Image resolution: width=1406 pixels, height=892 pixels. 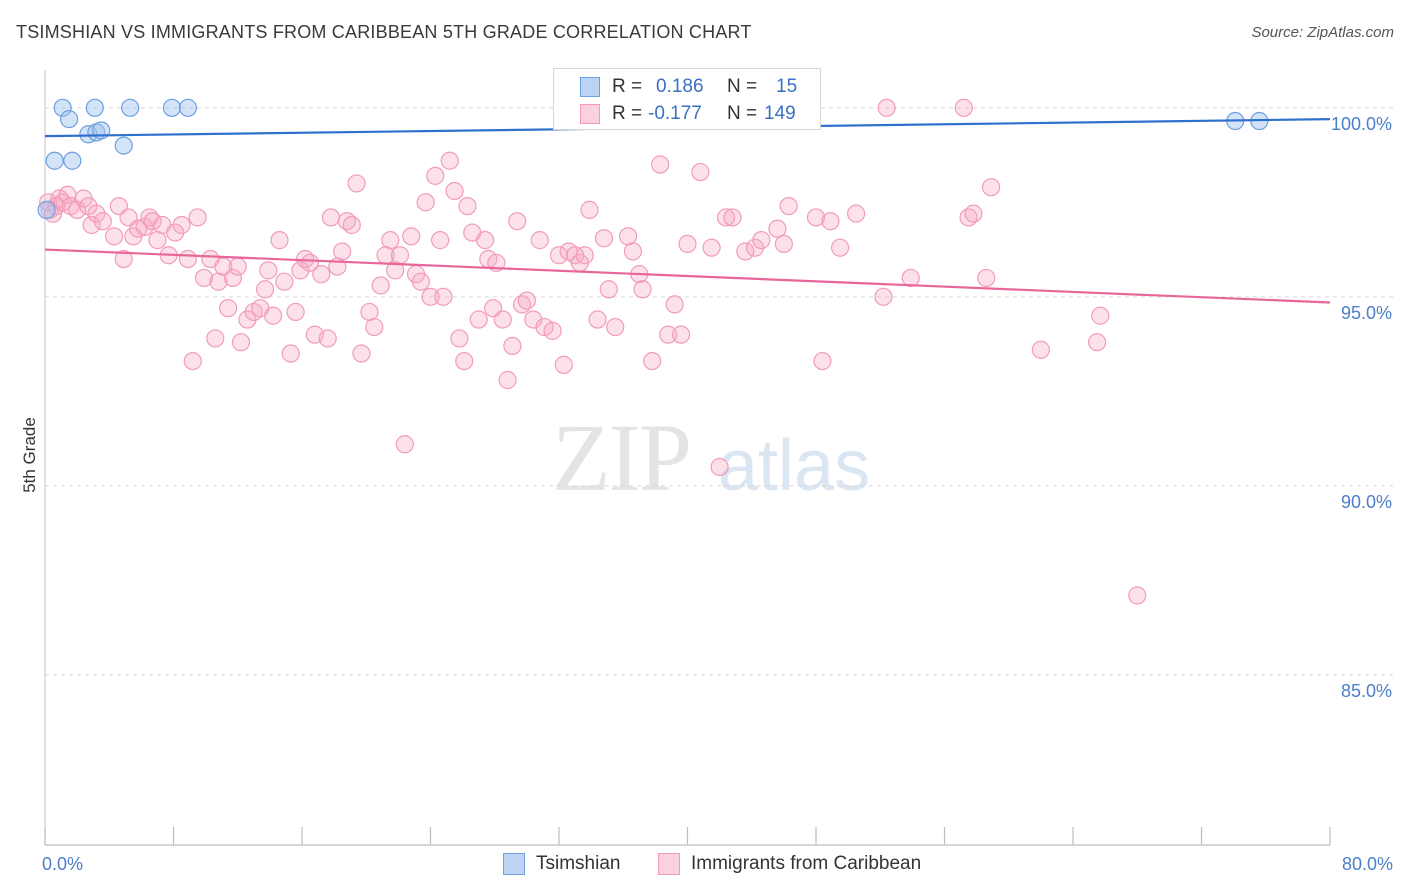 What do you see at coordinates (1367, 864) in the screenshot?
I see `x-tick-label: 80.0%` at bounding box center [1367, 864].